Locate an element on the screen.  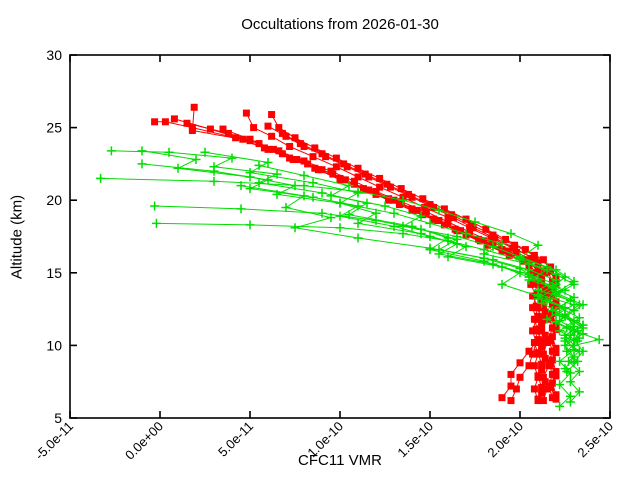
y-tick-label: 15 is located at coordinates (54, 273).